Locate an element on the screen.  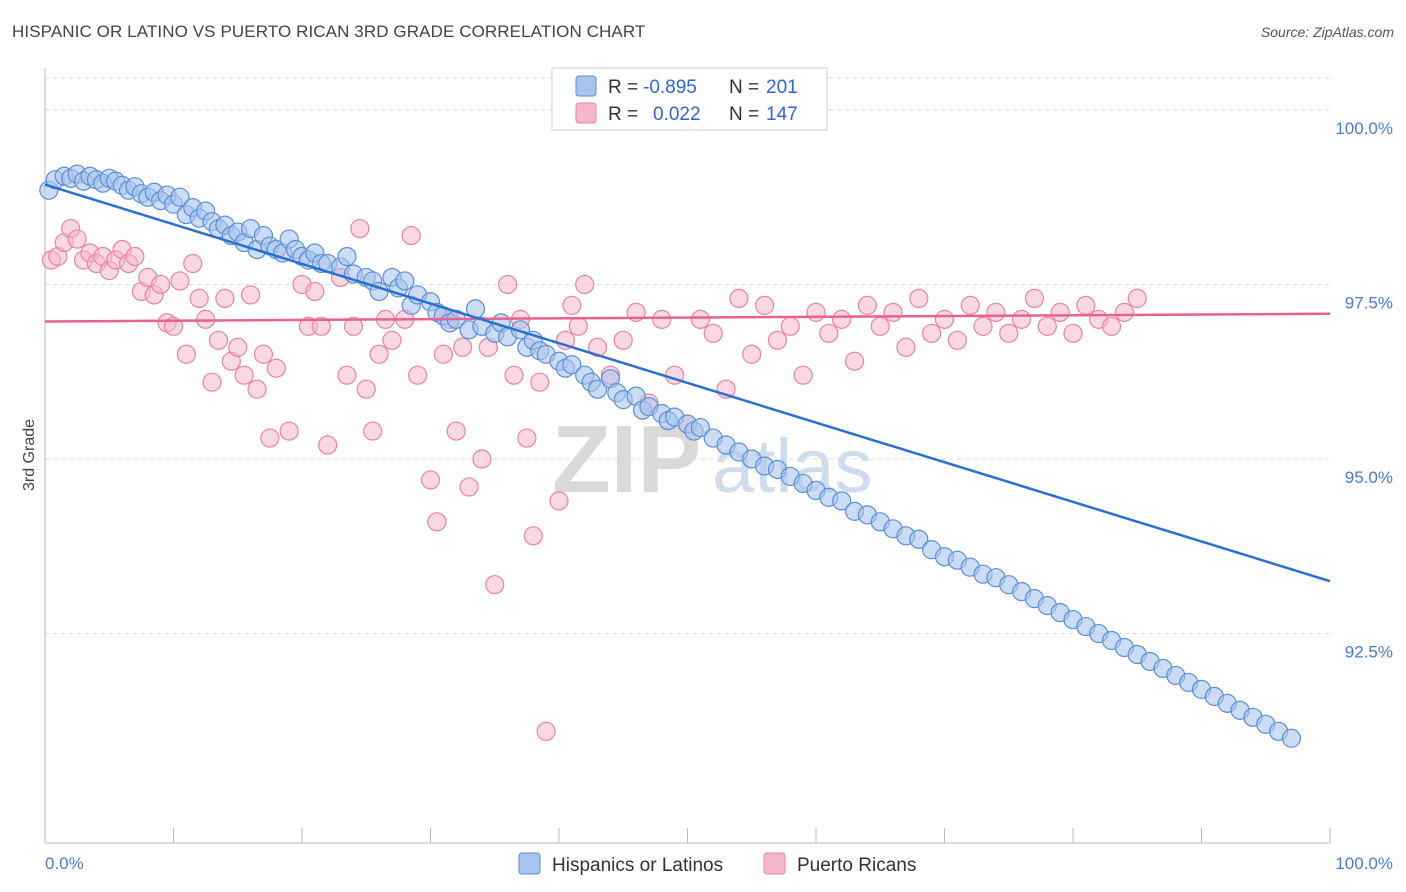
legend-swatch-blue is located at coordinates (586, 86).